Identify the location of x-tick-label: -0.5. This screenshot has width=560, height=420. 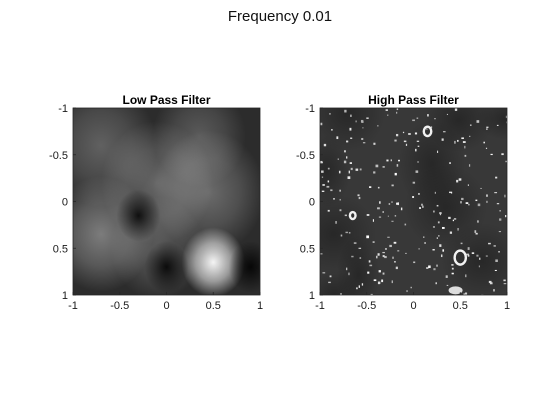
(119, 306).